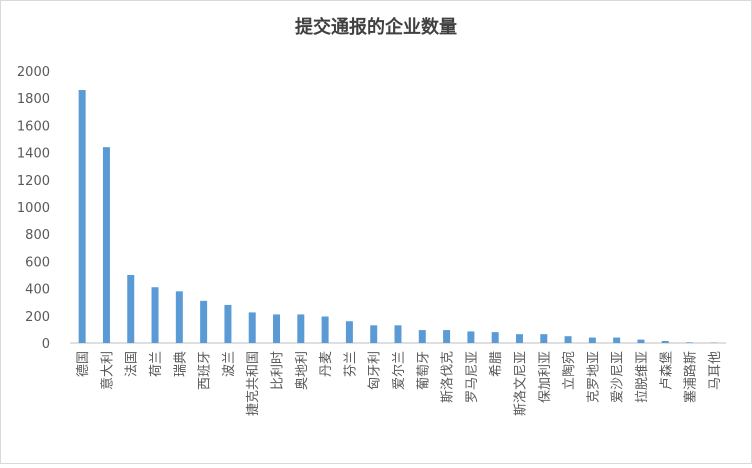  What do you see at coordinates (302, 370) in the screenshot?
I see `x-tick-label: 奥地利` at bounding box center [302, 370].